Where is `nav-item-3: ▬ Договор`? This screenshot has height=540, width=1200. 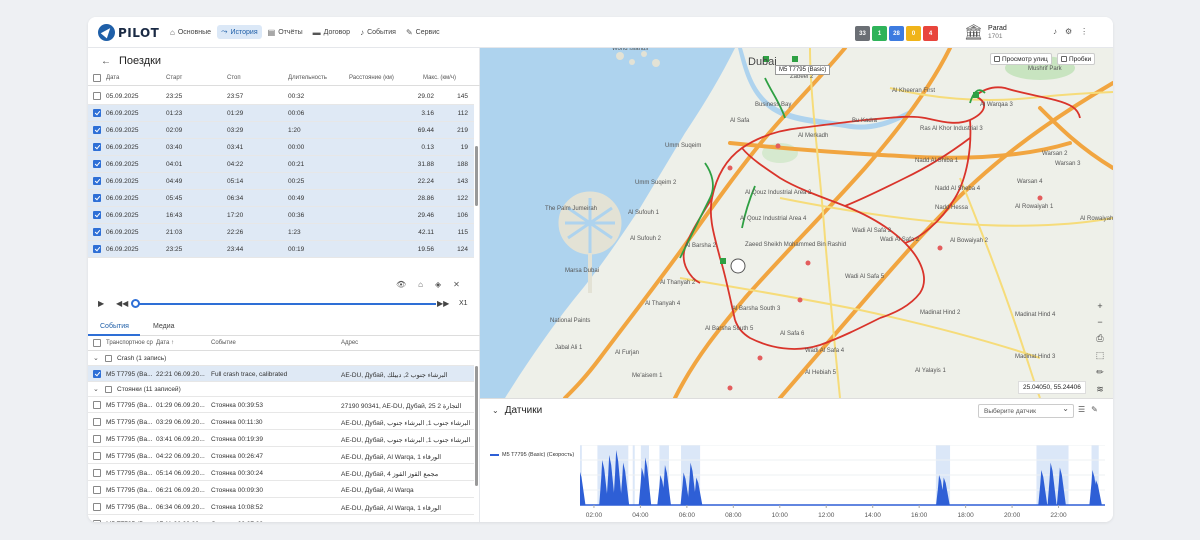 nav-item-3: ▬ Договор is located at coordinates (331, 32).